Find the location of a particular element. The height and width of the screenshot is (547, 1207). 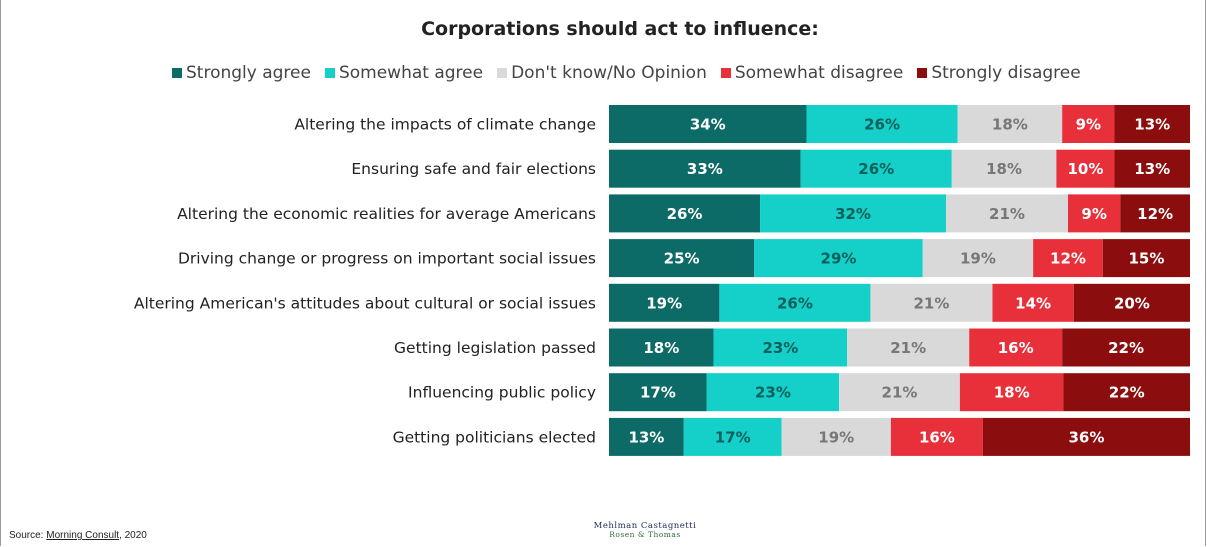

data-label: 34% is located at coordinates (708, 125).